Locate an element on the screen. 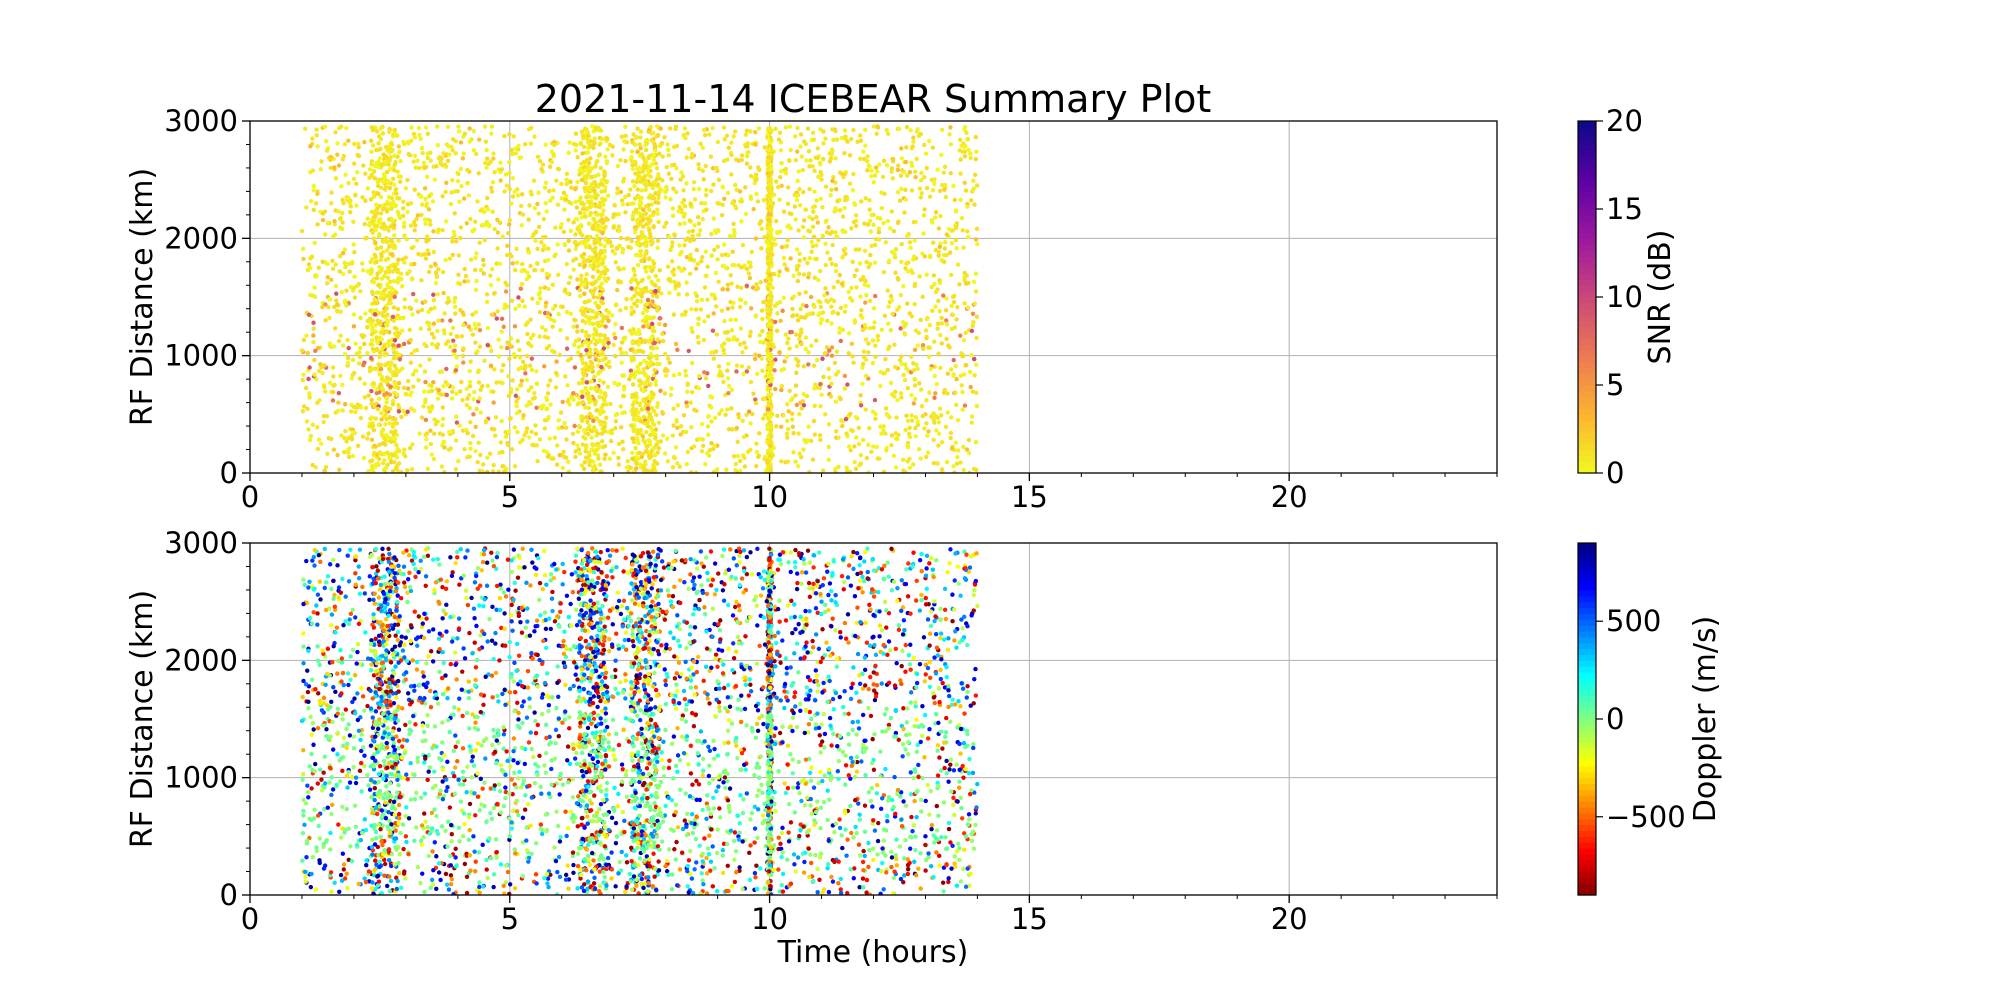 This screenshot has width=2000, height=1004. snr-colorbar-label: SNR (dB) is located at coordinates (1660, 297).